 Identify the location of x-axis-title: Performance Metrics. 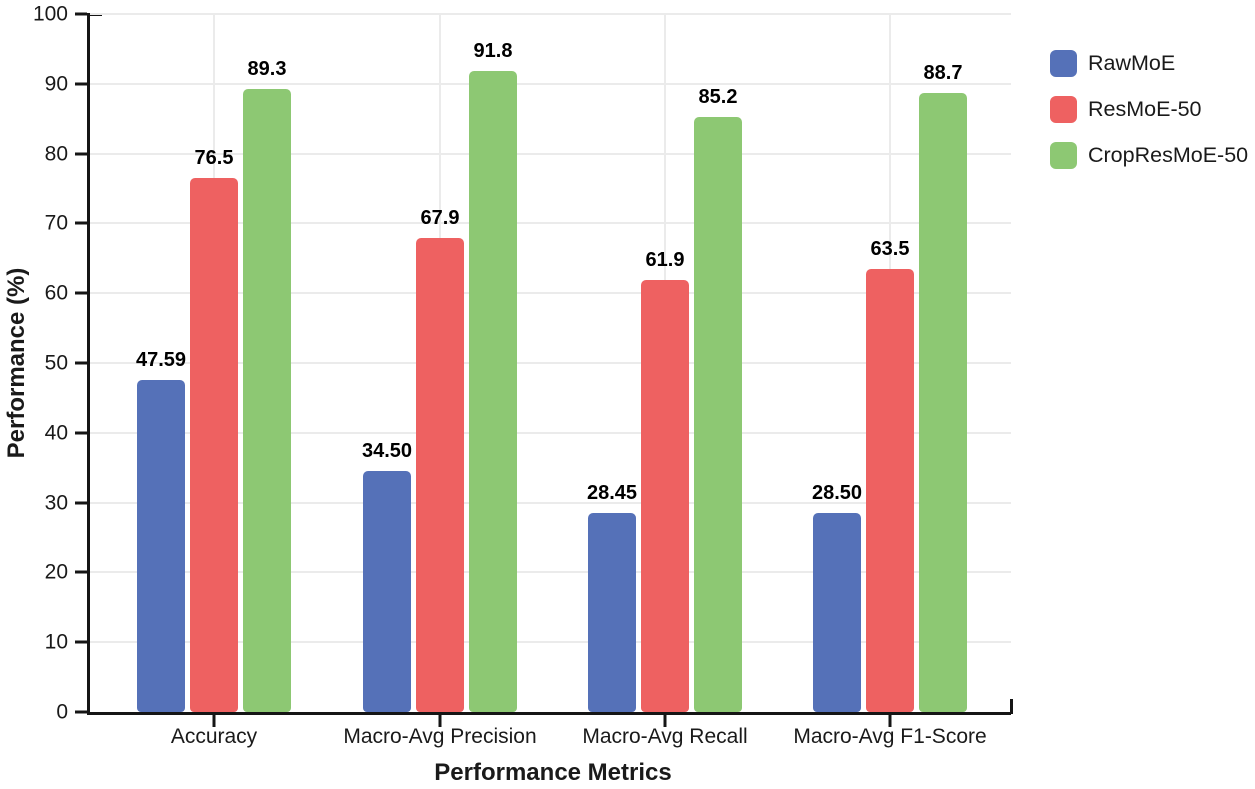
(553, 772).